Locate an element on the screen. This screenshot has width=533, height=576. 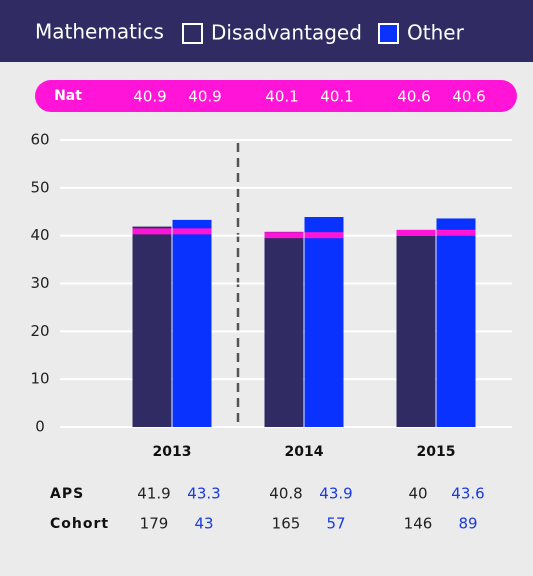
aps-value: 43.9 is located at coordinates (335, 494).